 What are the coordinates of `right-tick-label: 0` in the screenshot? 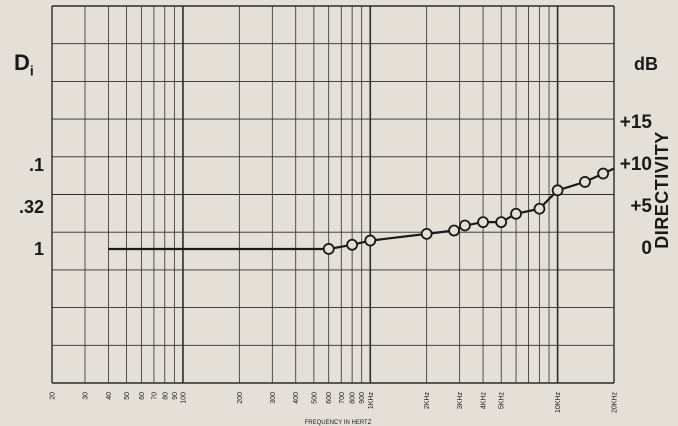 It's located at (646, 248).